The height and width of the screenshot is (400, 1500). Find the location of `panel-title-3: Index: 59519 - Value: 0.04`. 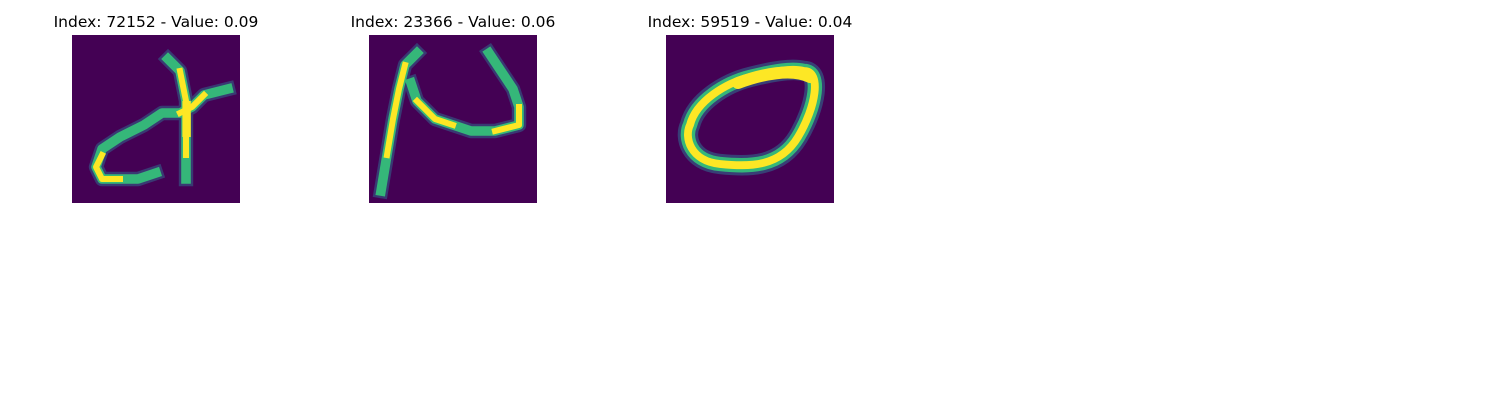

panel-title-3: Index: 59519 - Value: 0.04 is located at coordinates (750, 22).